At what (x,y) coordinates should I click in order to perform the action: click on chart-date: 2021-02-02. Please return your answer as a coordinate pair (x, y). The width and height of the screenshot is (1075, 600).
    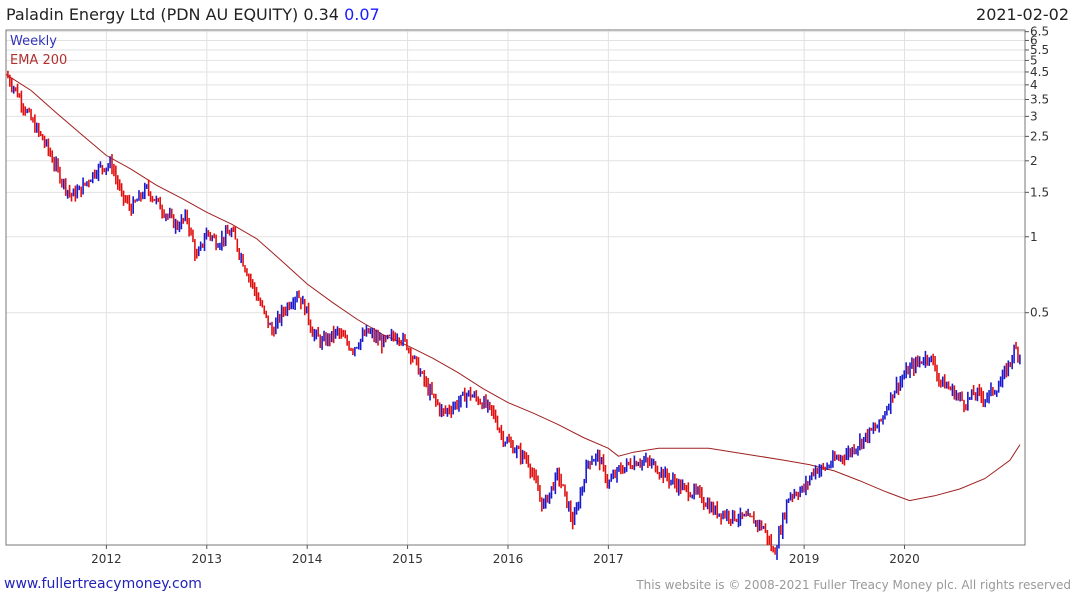
    Looking at the image, I should click on (1022, 14).